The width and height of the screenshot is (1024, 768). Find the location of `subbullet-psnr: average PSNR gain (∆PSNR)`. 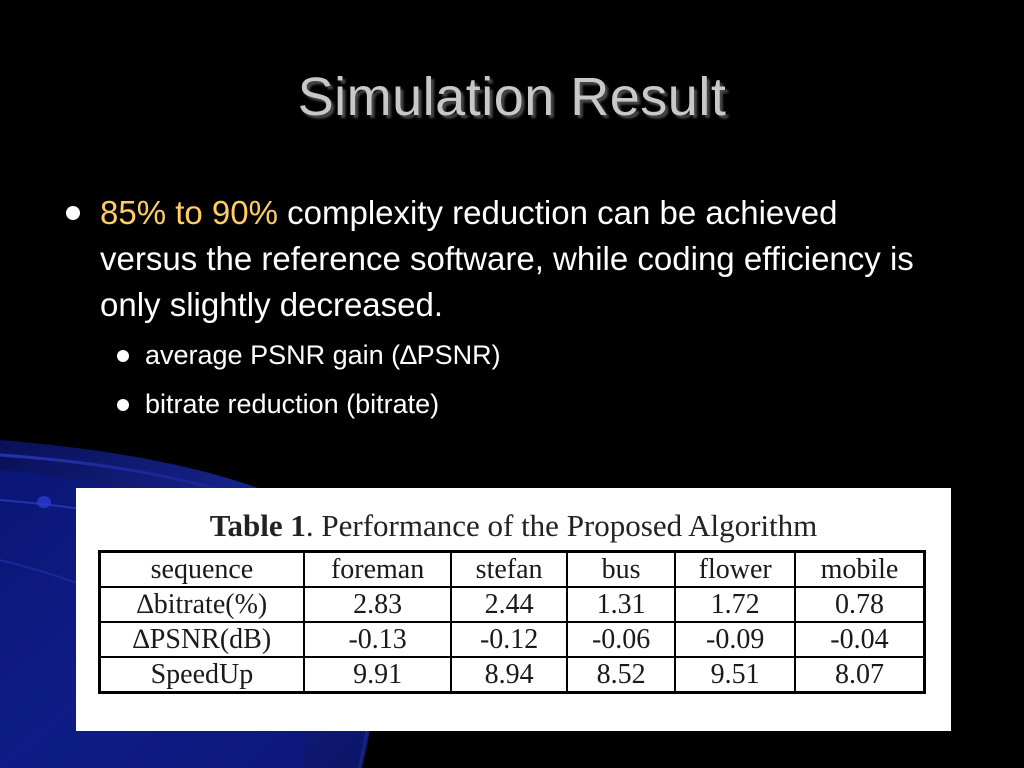

subbullet-psnr: average PSNR gain (∆PSNR) is located at coordinates (502, 355).